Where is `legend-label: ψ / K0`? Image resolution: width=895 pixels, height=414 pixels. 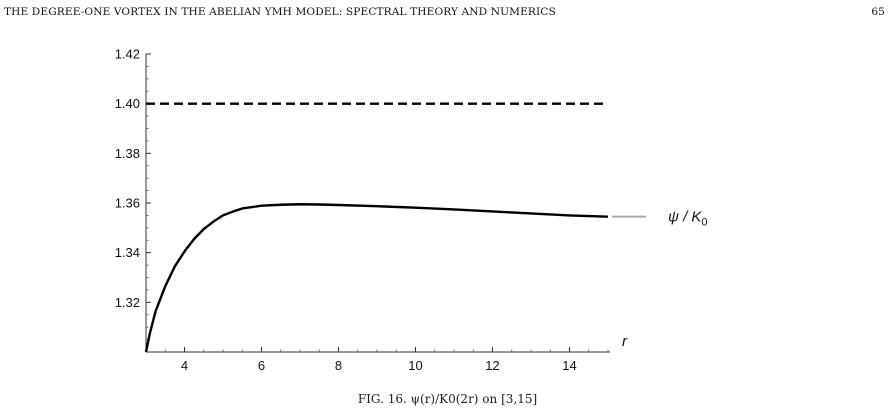 legend-label: ψ / K0 is located at coordinates (688, 219).